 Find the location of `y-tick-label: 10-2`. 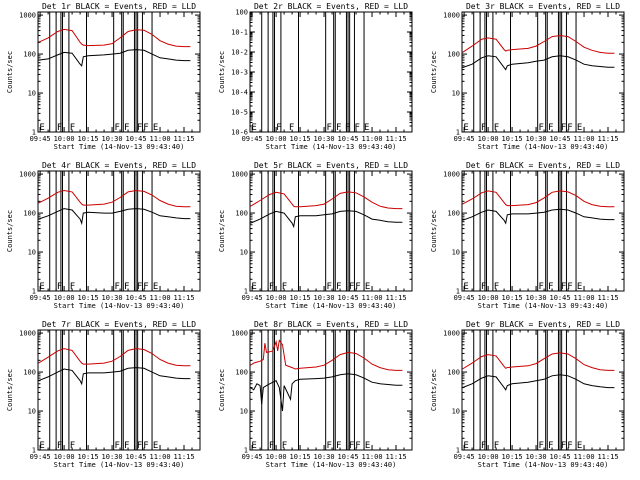

y-tick-label: 10-2 is located at coordinates (239, 53).